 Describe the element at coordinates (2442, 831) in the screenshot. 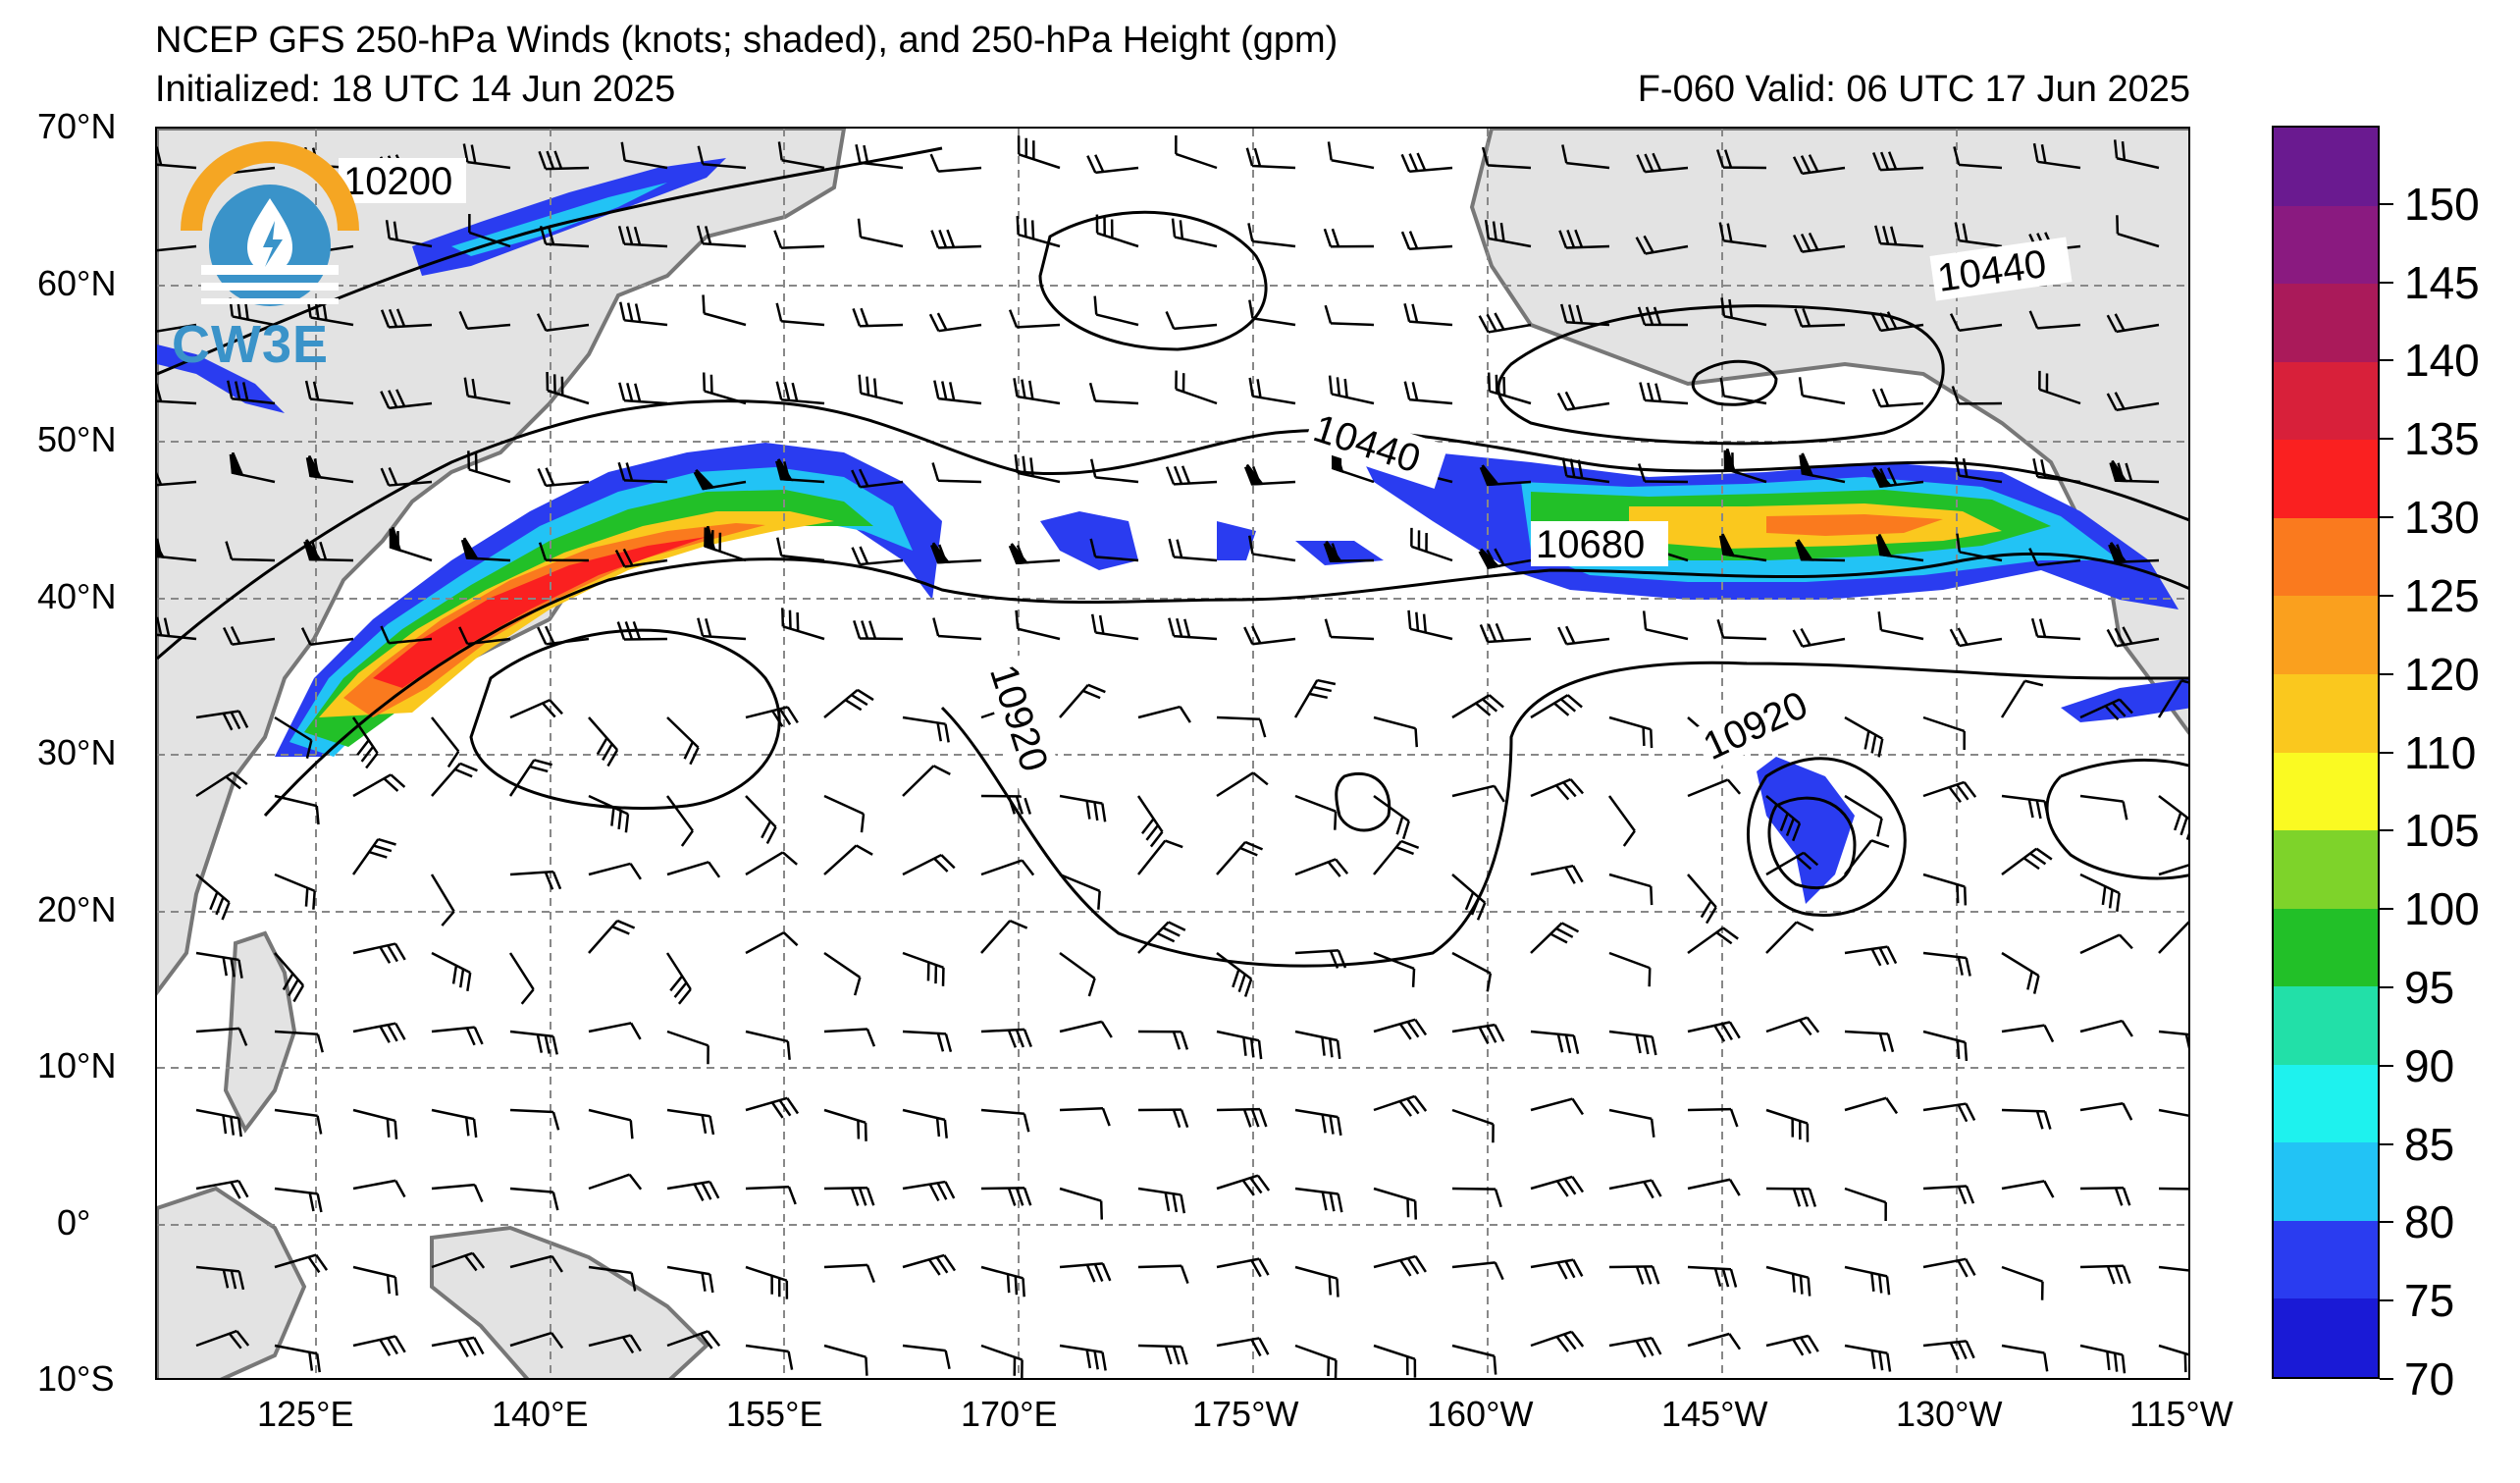

I see `colorbar-label: 105` at that location.